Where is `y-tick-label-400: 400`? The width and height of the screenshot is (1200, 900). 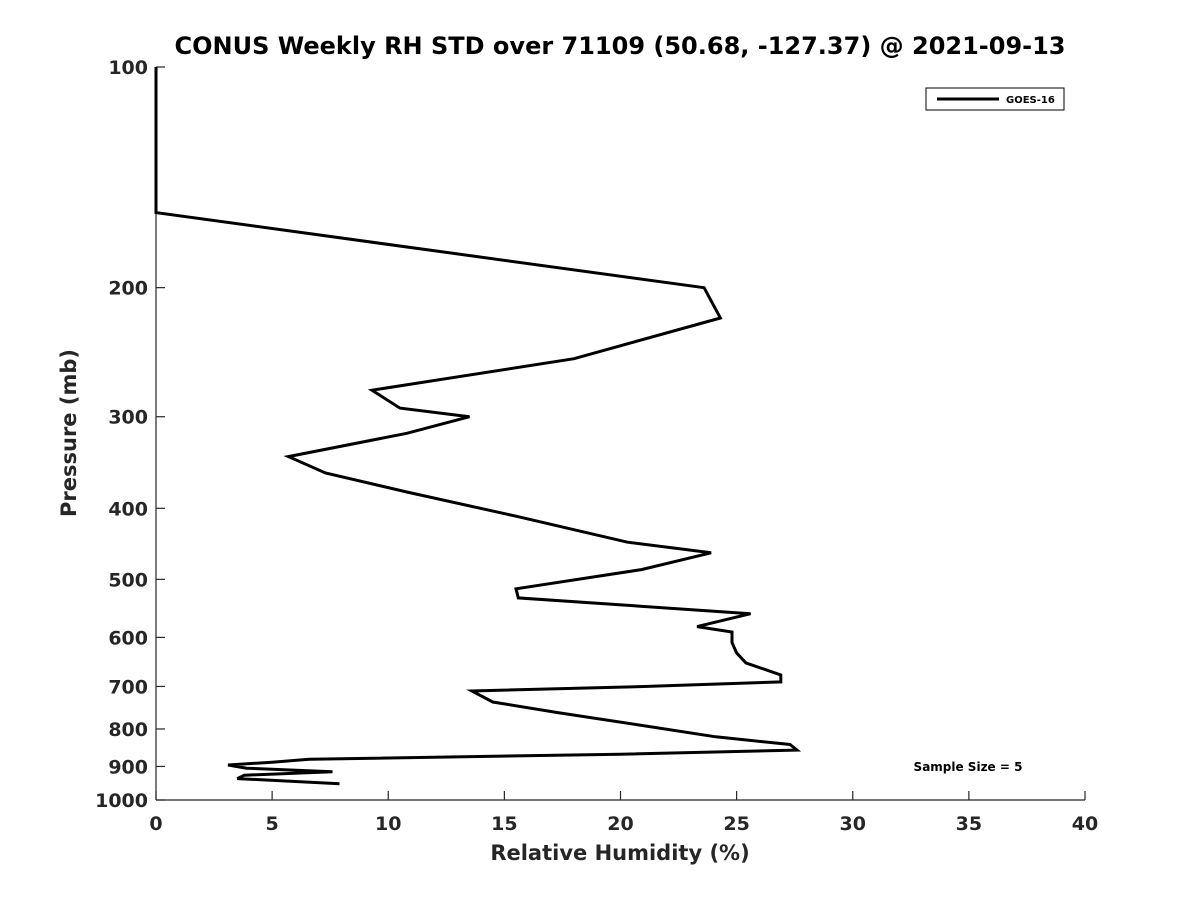 y-tick-label-400: 400 is located at coordinates (128, 509).